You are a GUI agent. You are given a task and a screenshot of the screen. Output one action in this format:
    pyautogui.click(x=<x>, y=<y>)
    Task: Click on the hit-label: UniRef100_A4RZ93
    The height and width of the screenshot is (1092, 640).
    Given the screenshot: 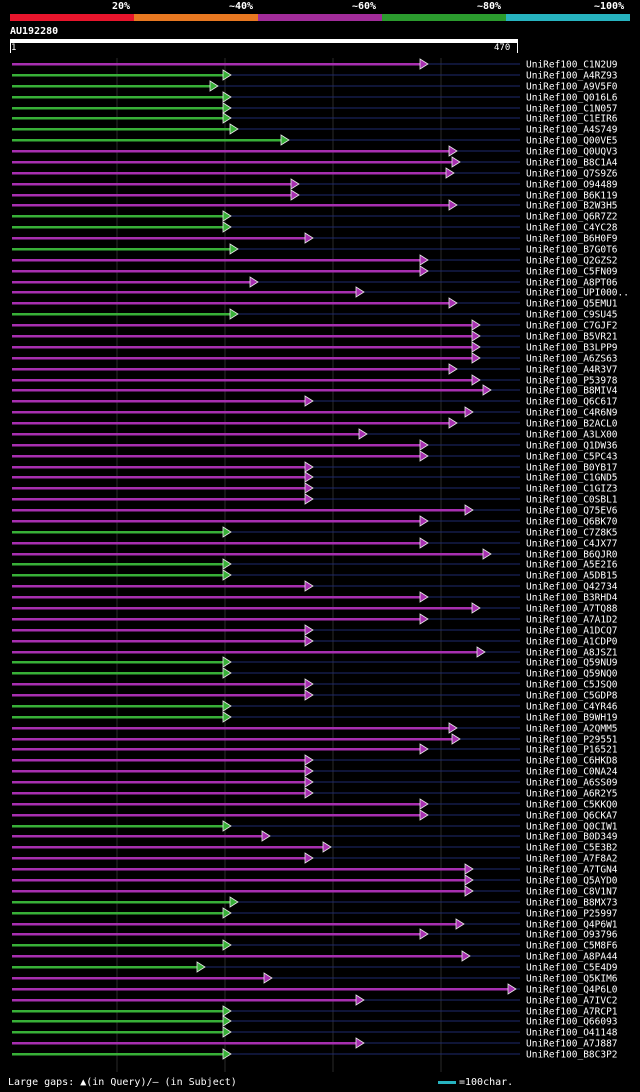 What is the action you would take?
    pyautogui.click(x=572, y=76)
    